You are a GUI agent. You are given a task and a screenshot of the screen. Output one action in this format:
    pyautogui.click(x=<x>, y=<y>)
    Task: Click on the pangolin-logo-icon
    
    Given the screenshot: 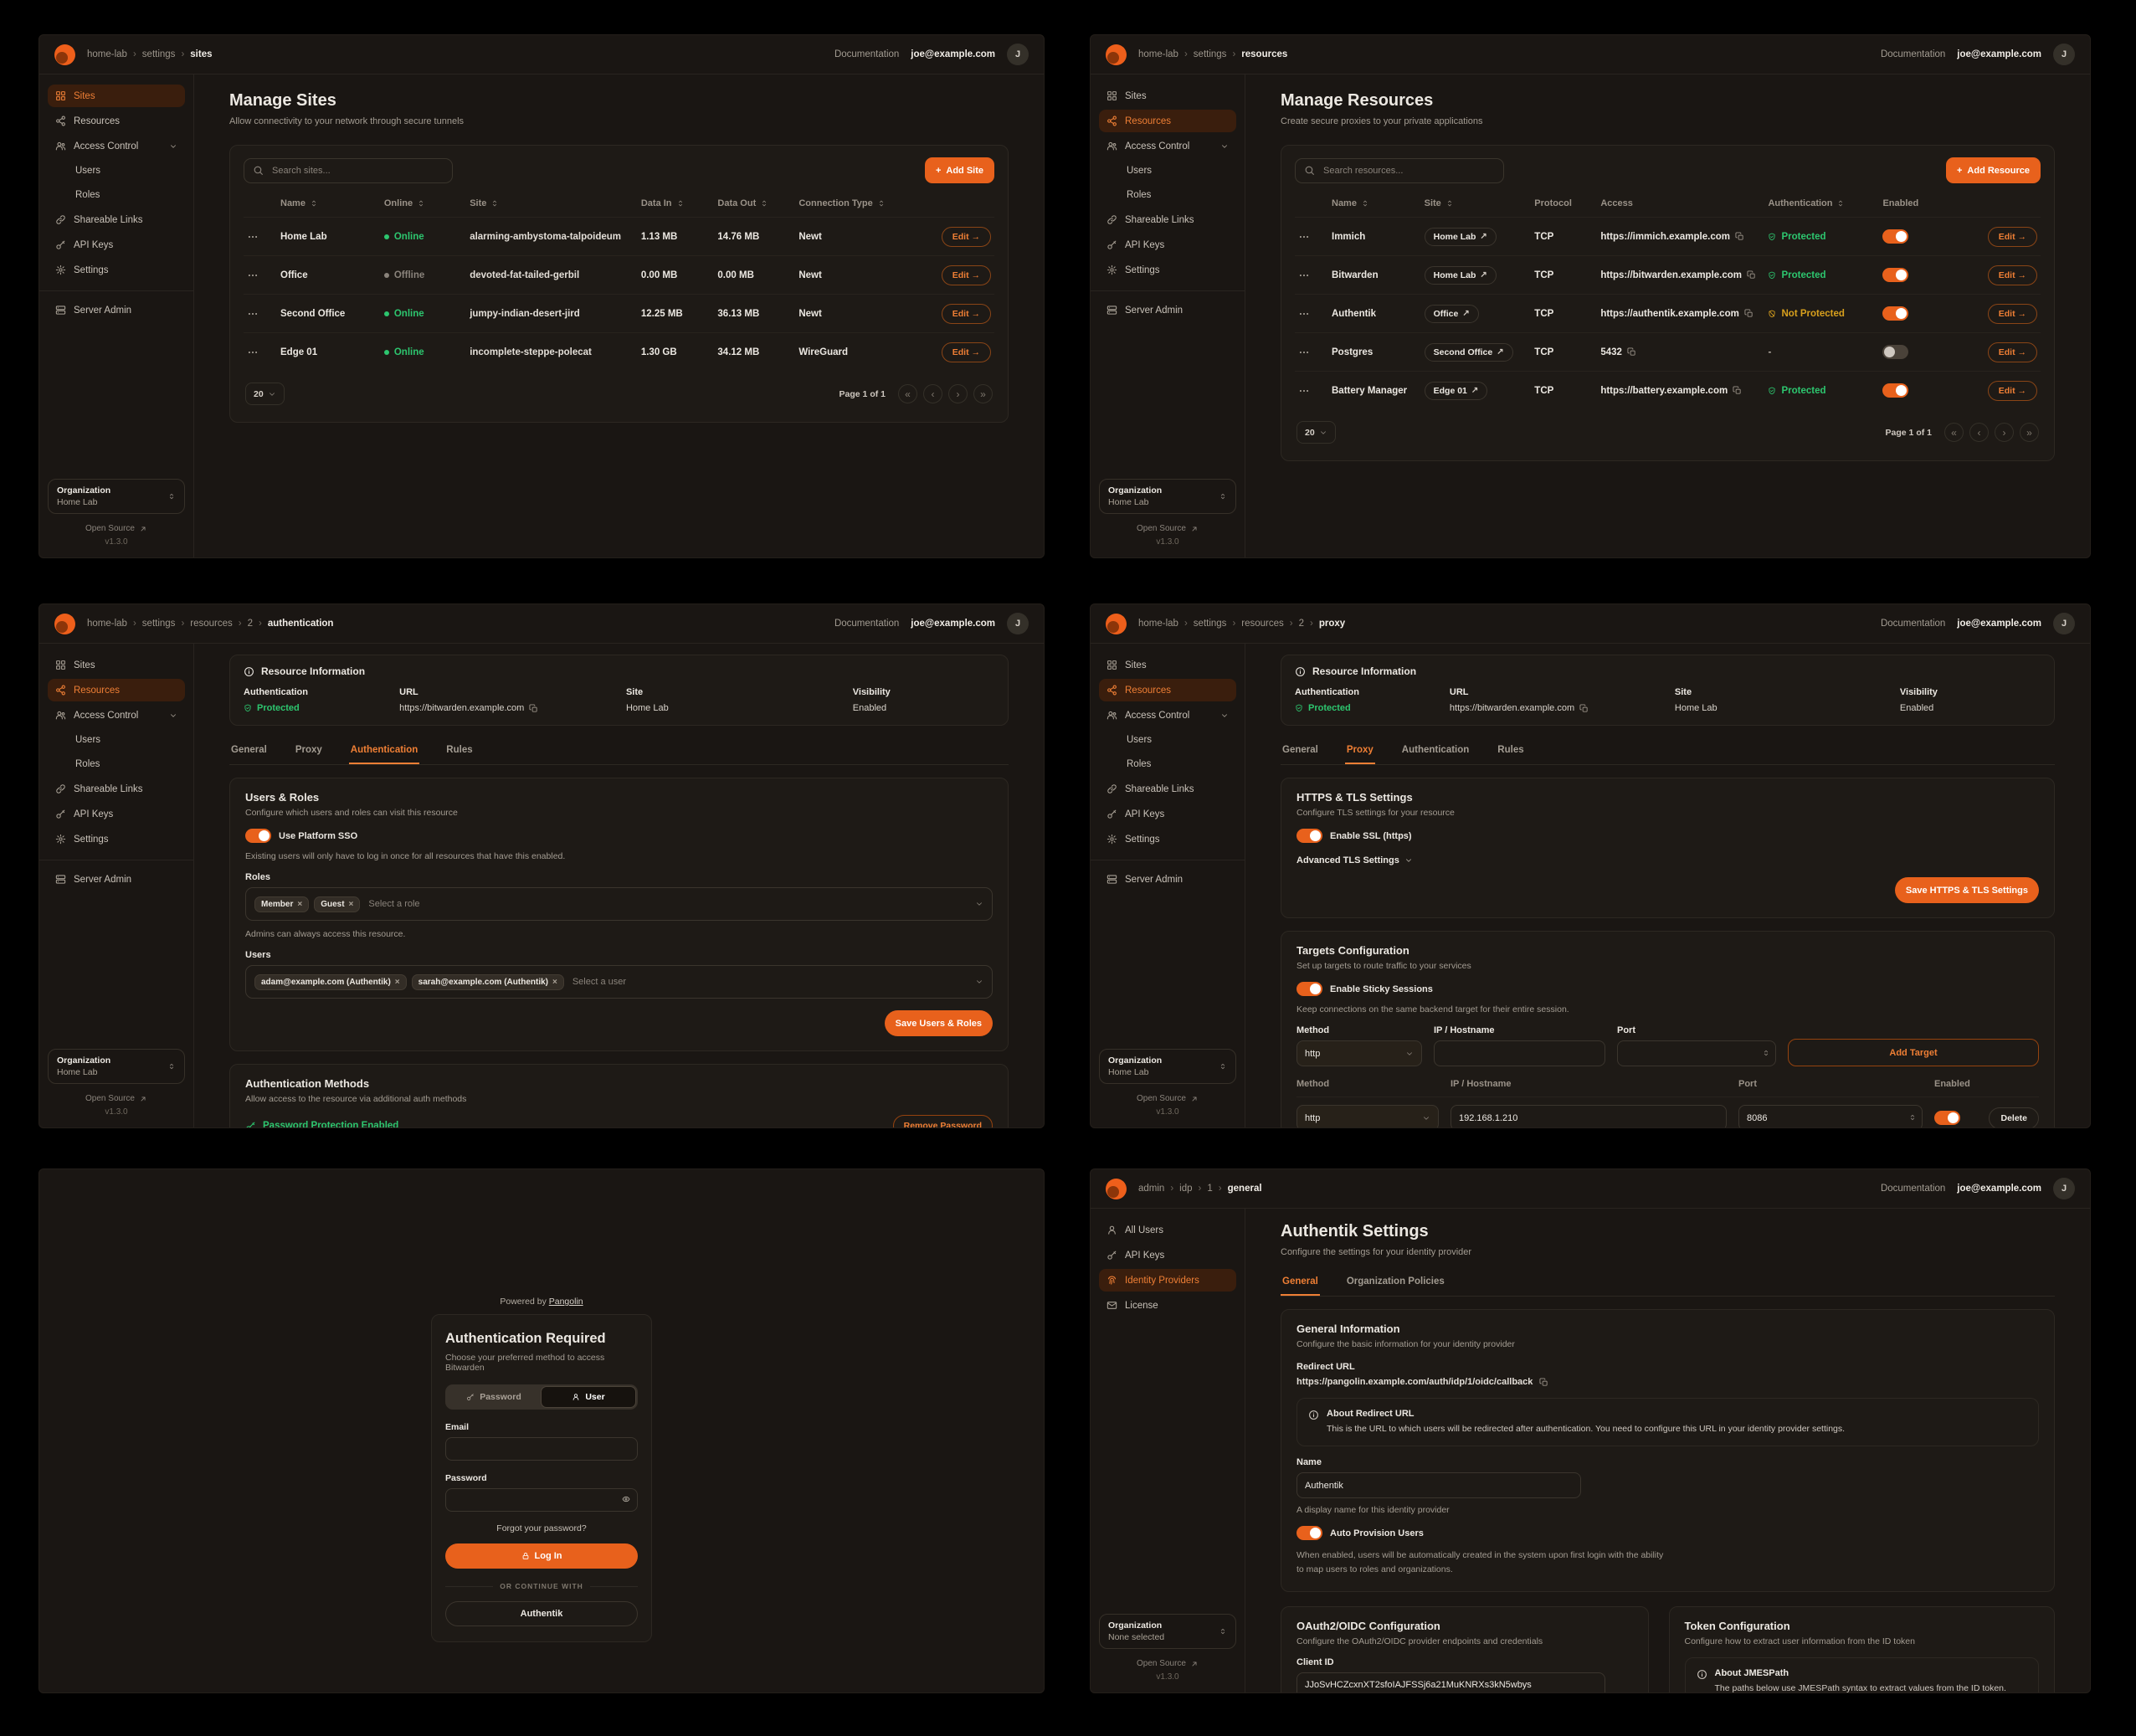 What is the action you would take?
    pyautogui.click(x=1116, y=1188)
    